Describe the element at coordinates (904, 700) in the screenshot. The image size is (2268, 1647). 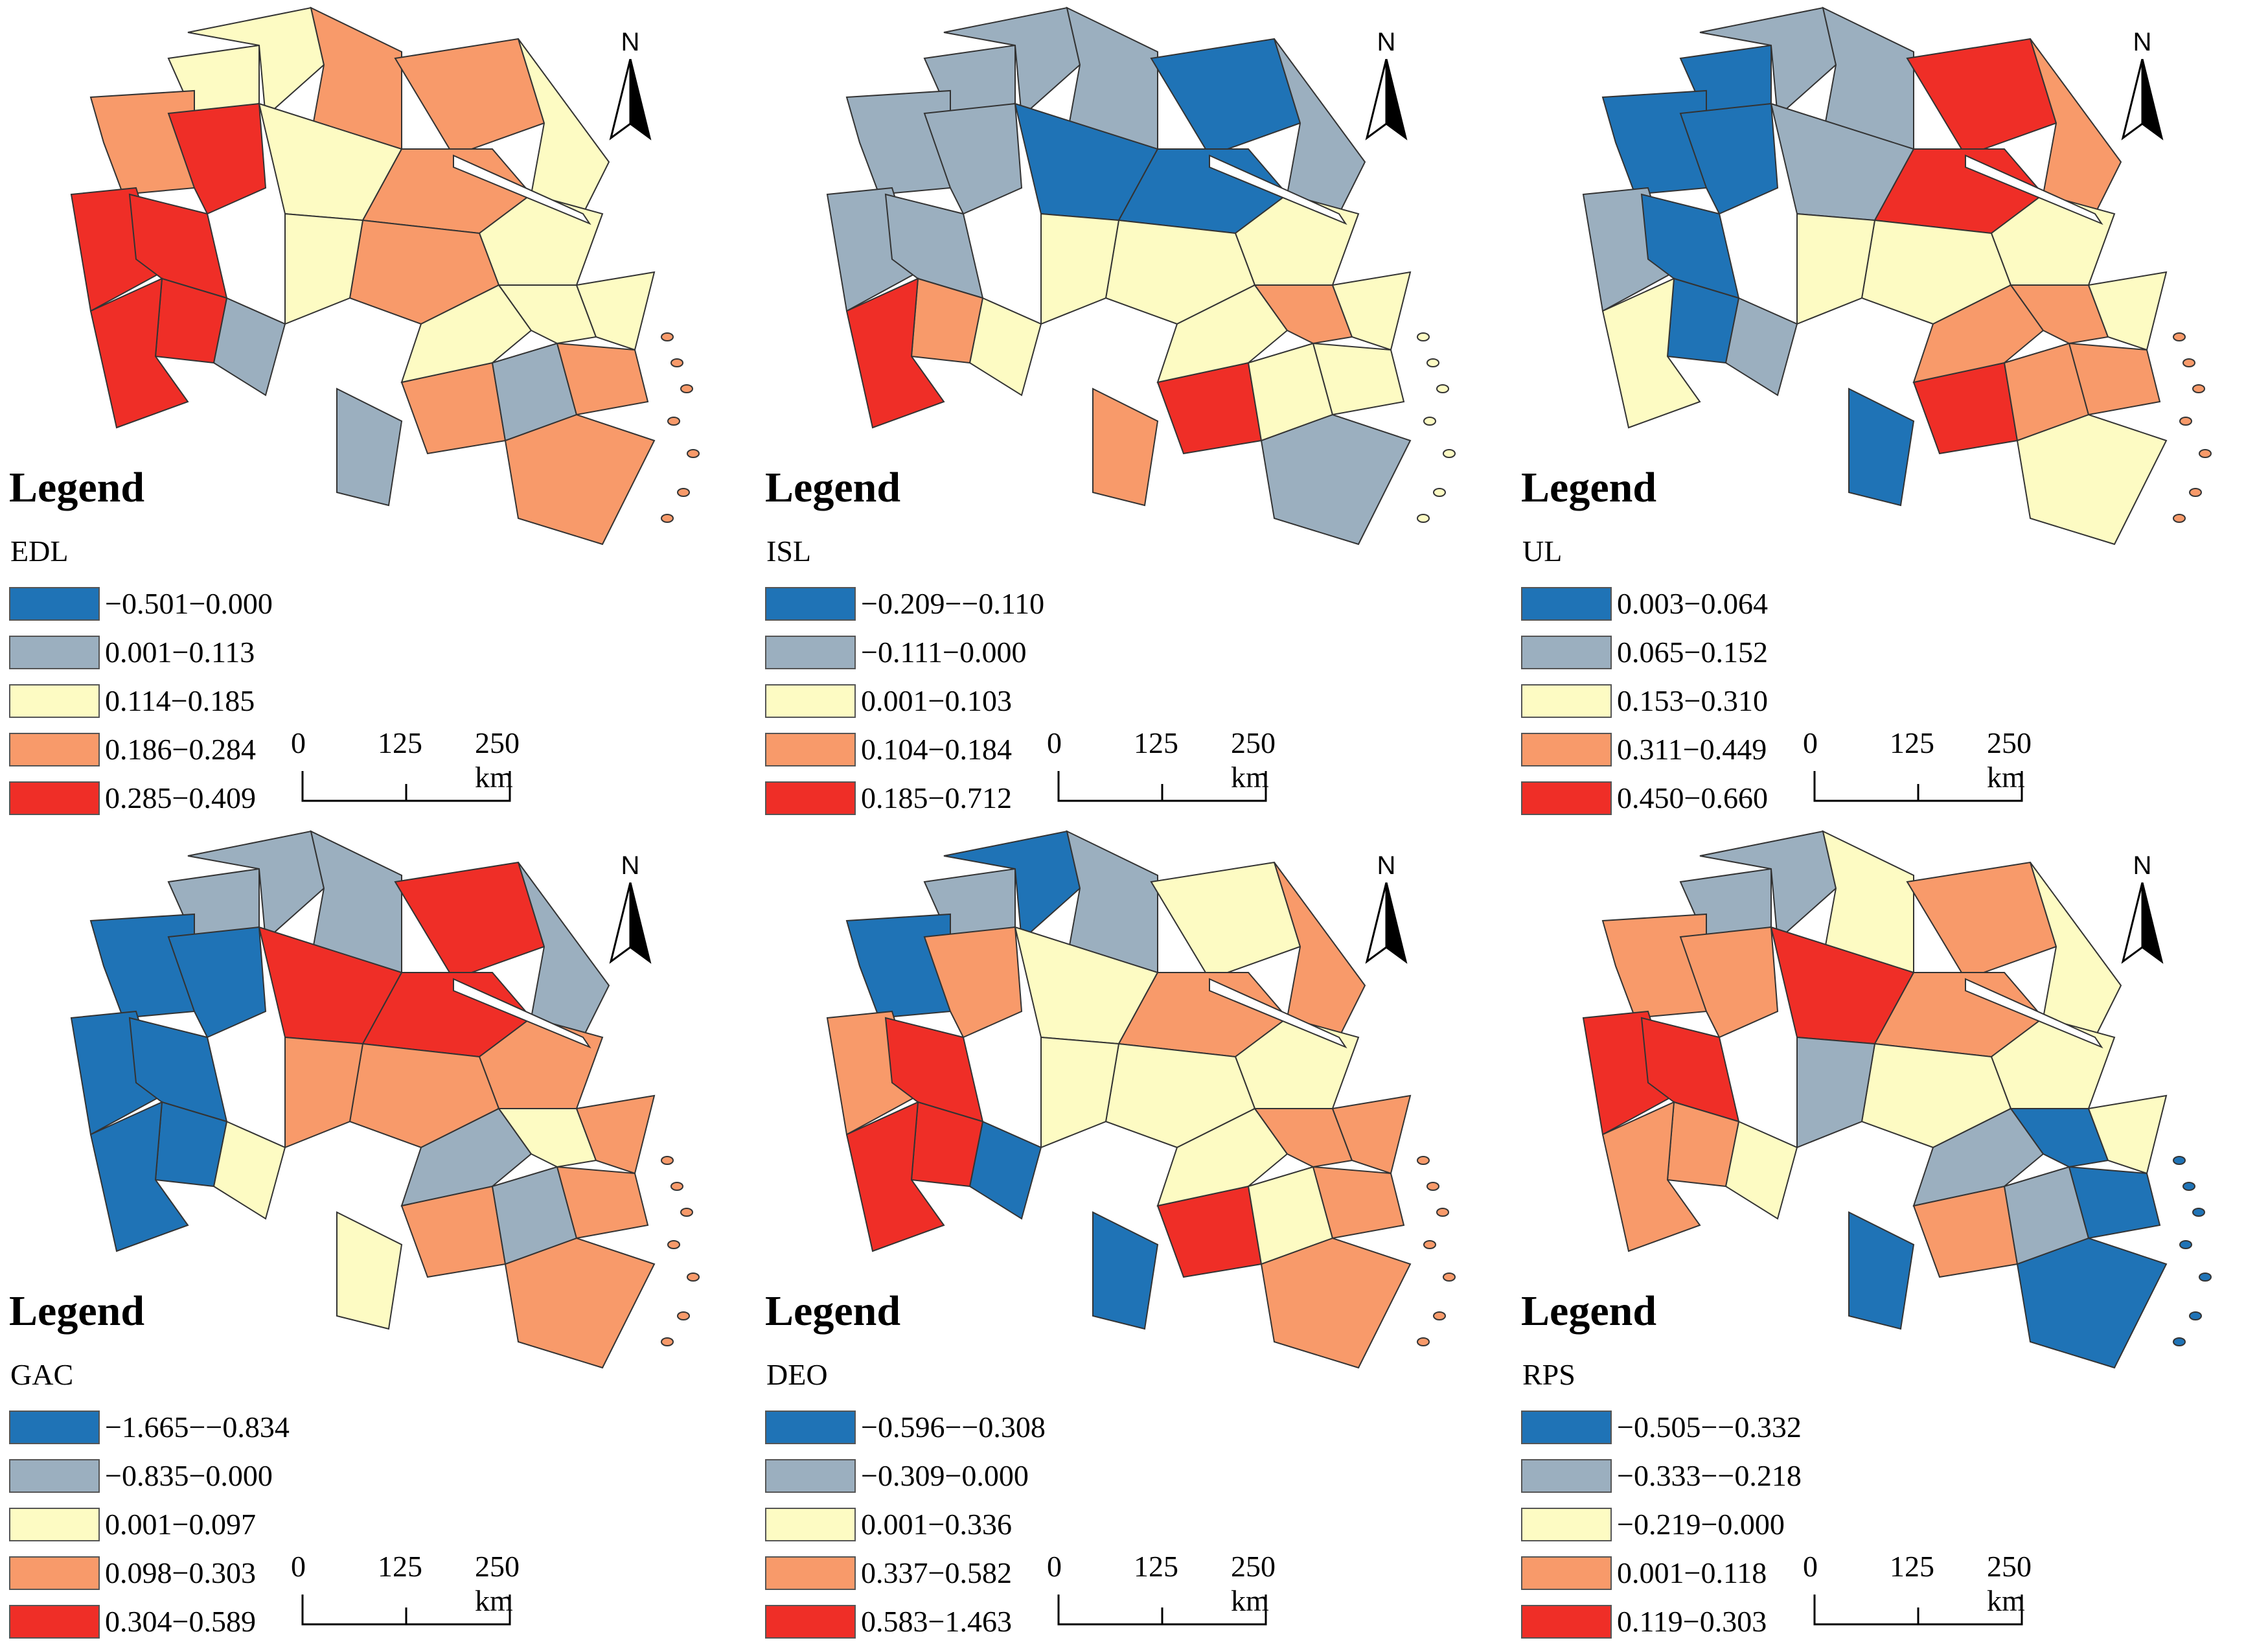
I see `legend-item: 0.001−0.103` at that location.